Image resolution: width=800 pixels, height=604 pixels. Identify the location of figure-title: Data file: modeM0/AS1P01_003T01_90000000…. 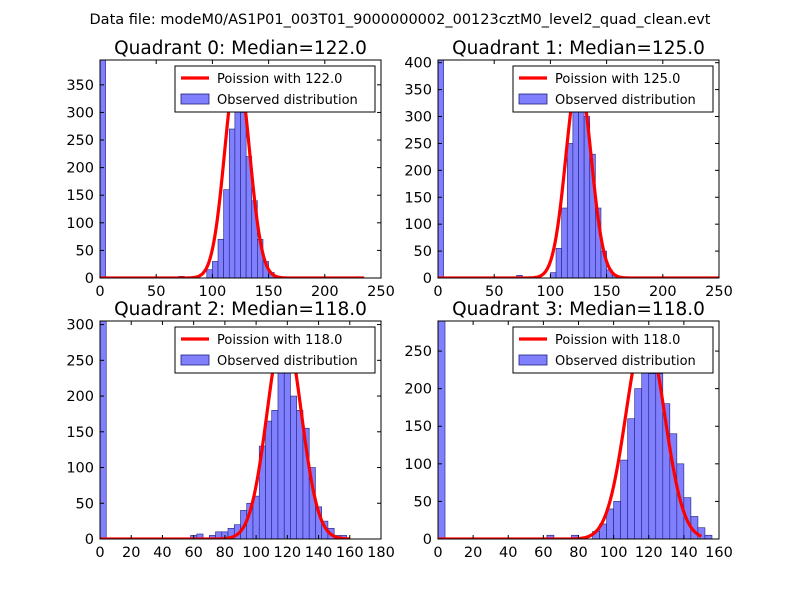
(400, 20).